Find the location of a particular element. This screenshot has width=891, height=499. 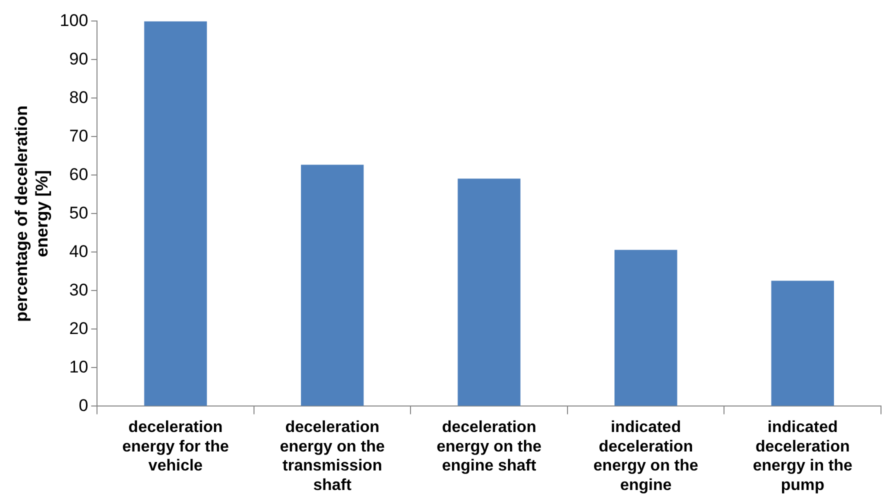

y-tick-label: 100 is located at coordinates (74, 20).